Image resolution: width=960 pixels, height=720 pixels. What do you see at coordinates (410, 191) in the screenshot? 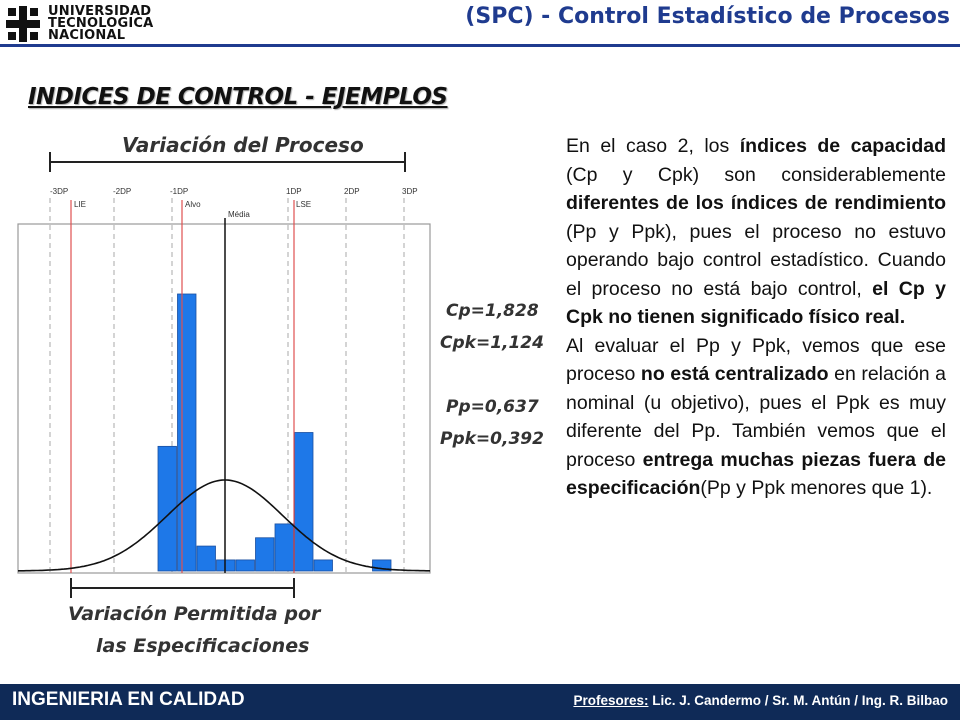
I see `dp-tick-label: 3DP` at bounding box center [410, 191].